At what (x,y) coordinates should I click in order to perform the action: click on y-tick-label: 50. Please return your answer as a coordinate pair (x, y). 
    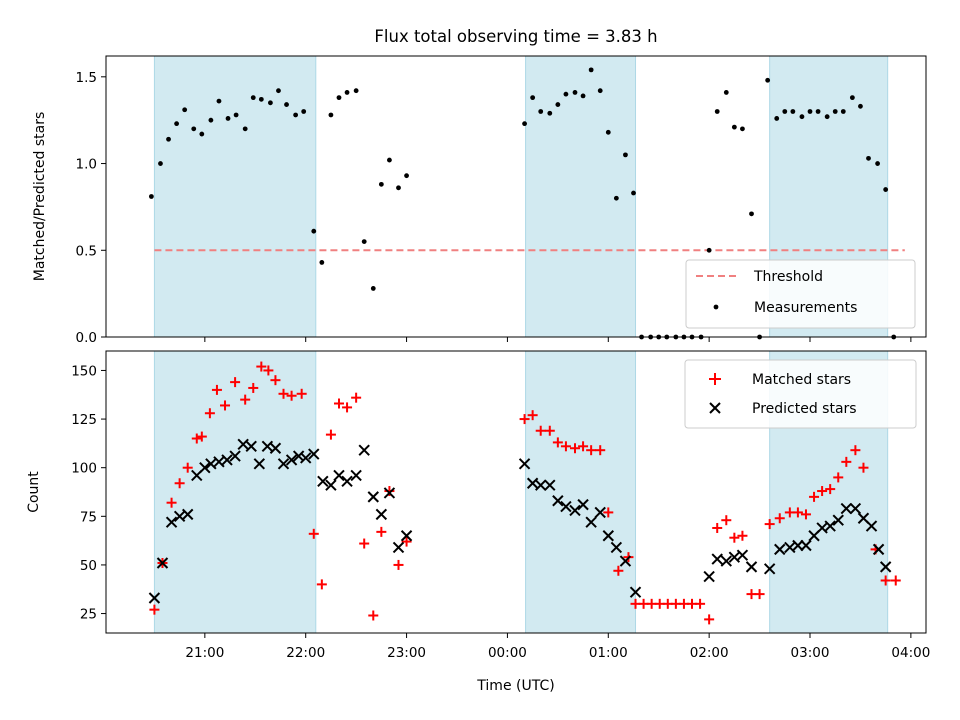
    Looking at the image, I should click on (88, 566).